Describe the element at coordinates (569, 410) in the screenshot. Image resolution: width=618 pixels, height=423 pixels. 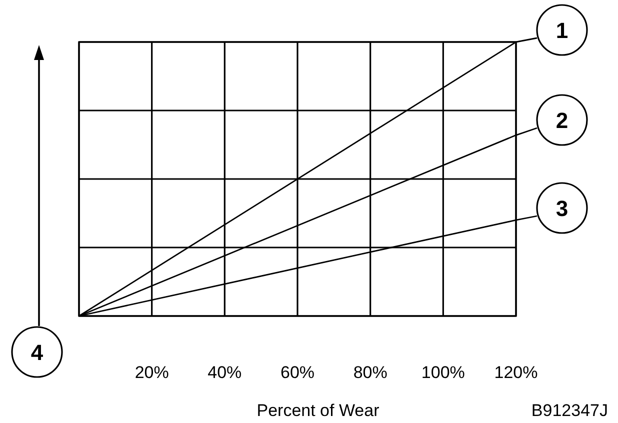
I see `text: B912347J` at that location.